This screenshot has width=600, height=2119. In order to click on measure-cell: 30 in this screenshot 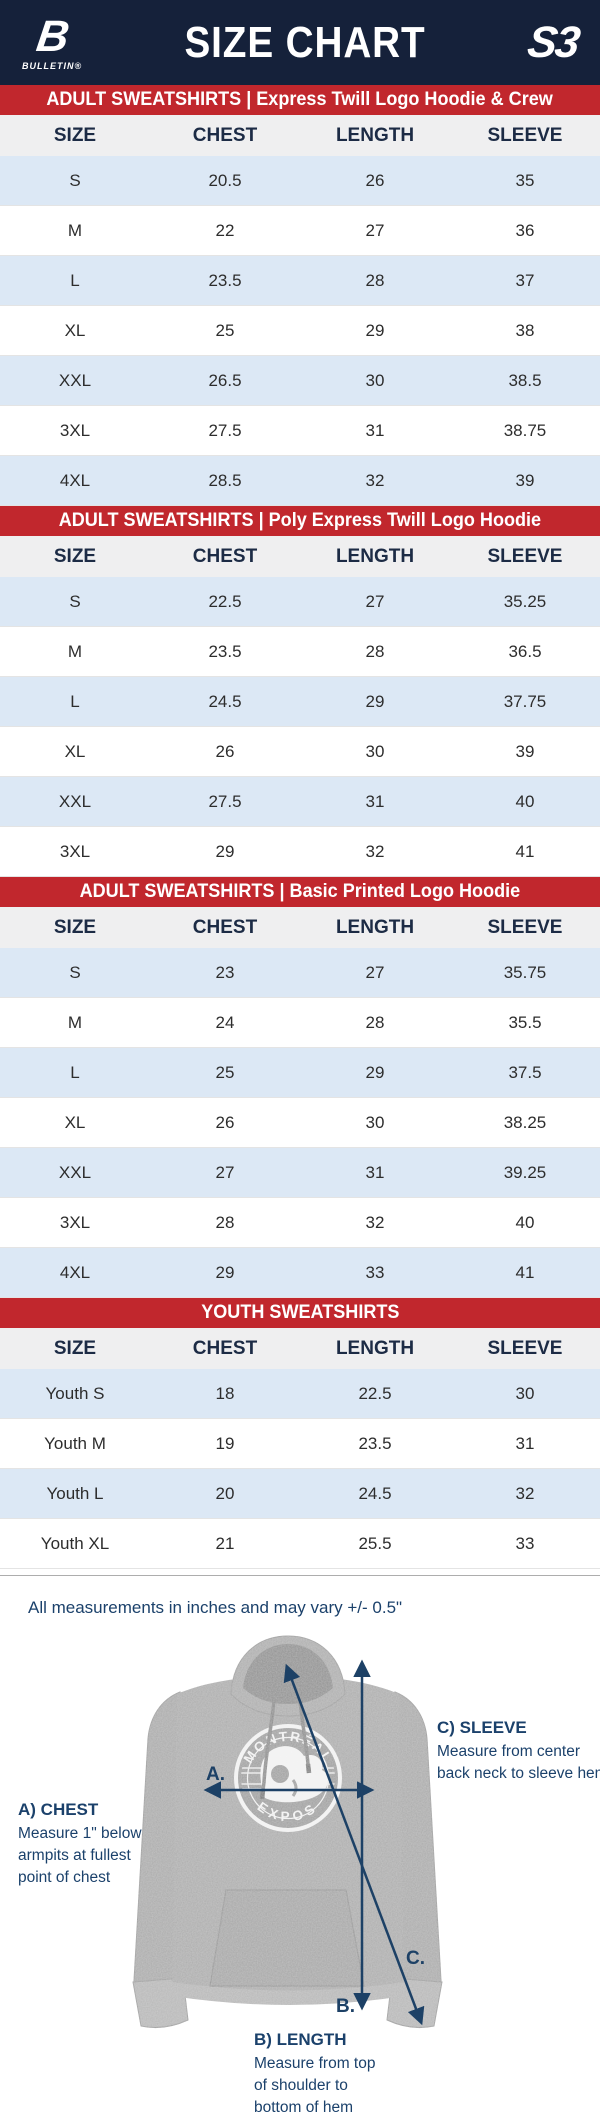, I will do `click(375, 751)`.